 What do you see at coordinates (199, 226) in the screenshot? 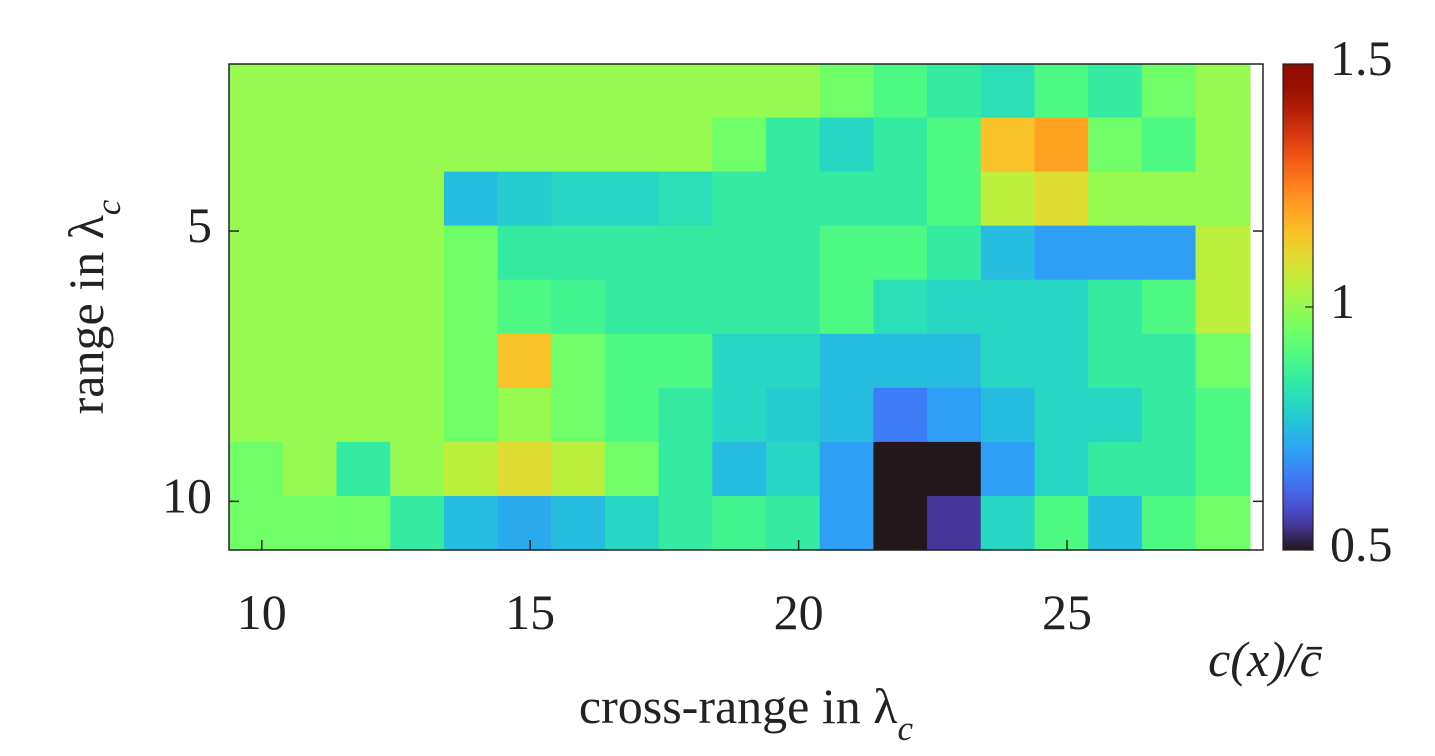
I see `y-tick-label: 5` at bounding box center [199, 226].